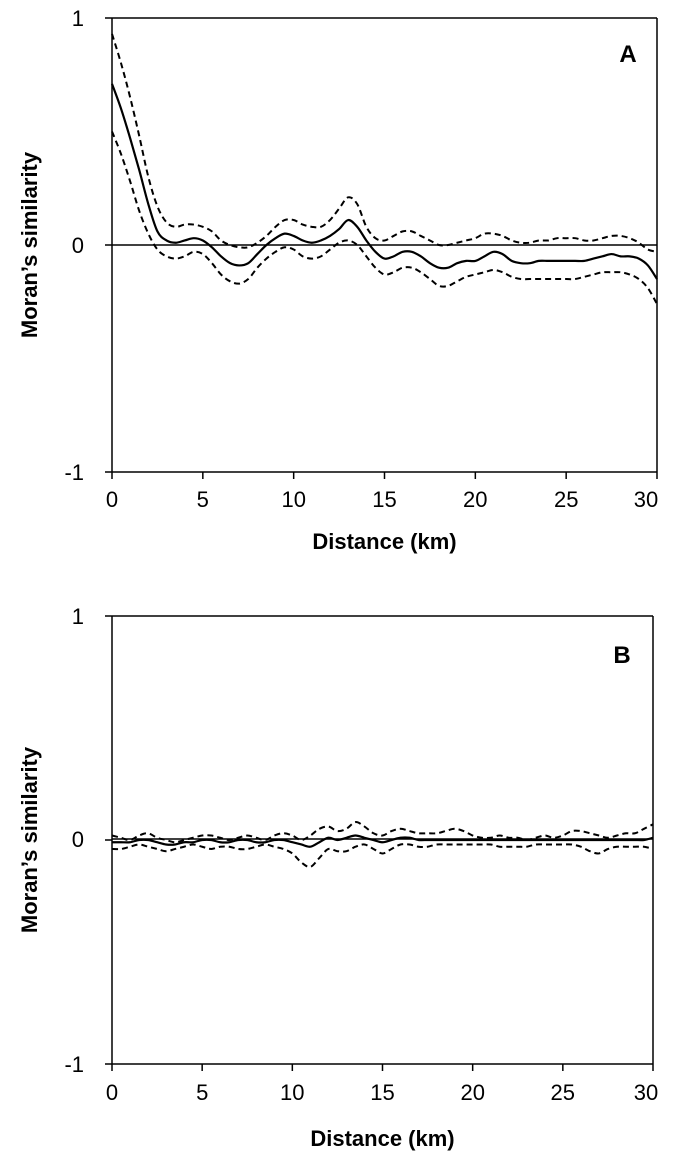  I want to click on series-layer, so click(382, 844).